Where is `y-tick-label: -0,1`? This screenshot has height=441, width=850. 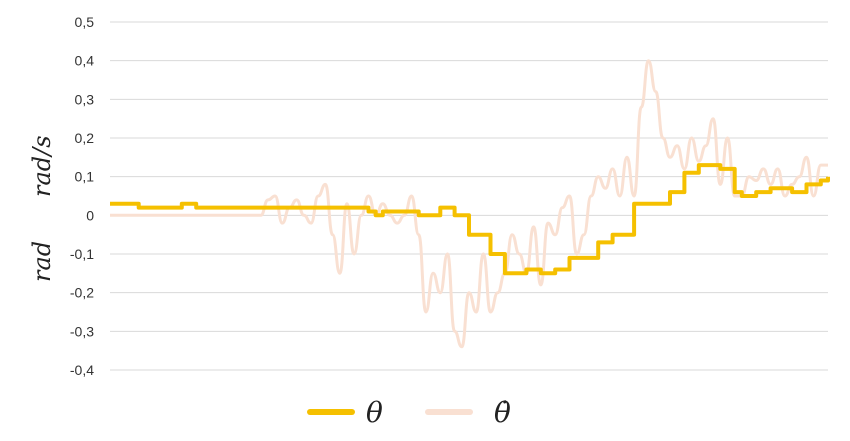
y-tick-label: -0,1 is located at coordinates (82, 254).